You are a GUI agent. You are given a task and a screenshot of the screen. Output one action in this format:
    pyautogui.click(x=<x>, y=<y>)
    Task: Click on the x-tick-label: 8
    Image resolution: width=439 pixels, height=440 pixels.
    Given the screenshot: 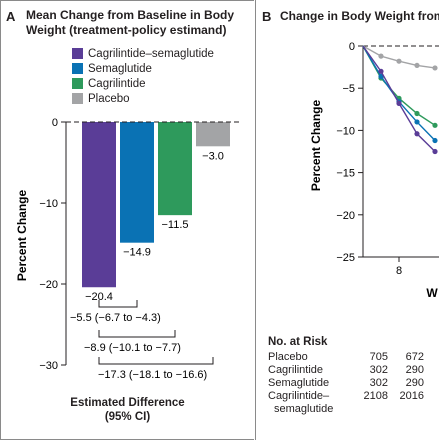 What is the action you would take?
    pyautogui.click(x=399, y=271)
    